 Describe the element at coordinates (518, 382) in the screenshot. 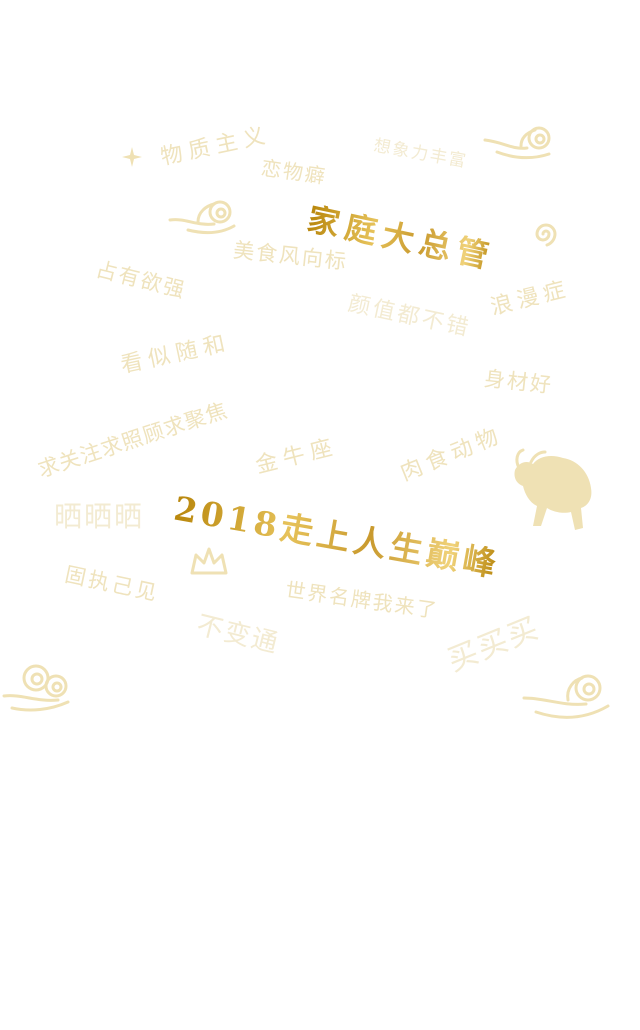

I see `word-good-figure: 身材好` at that location.